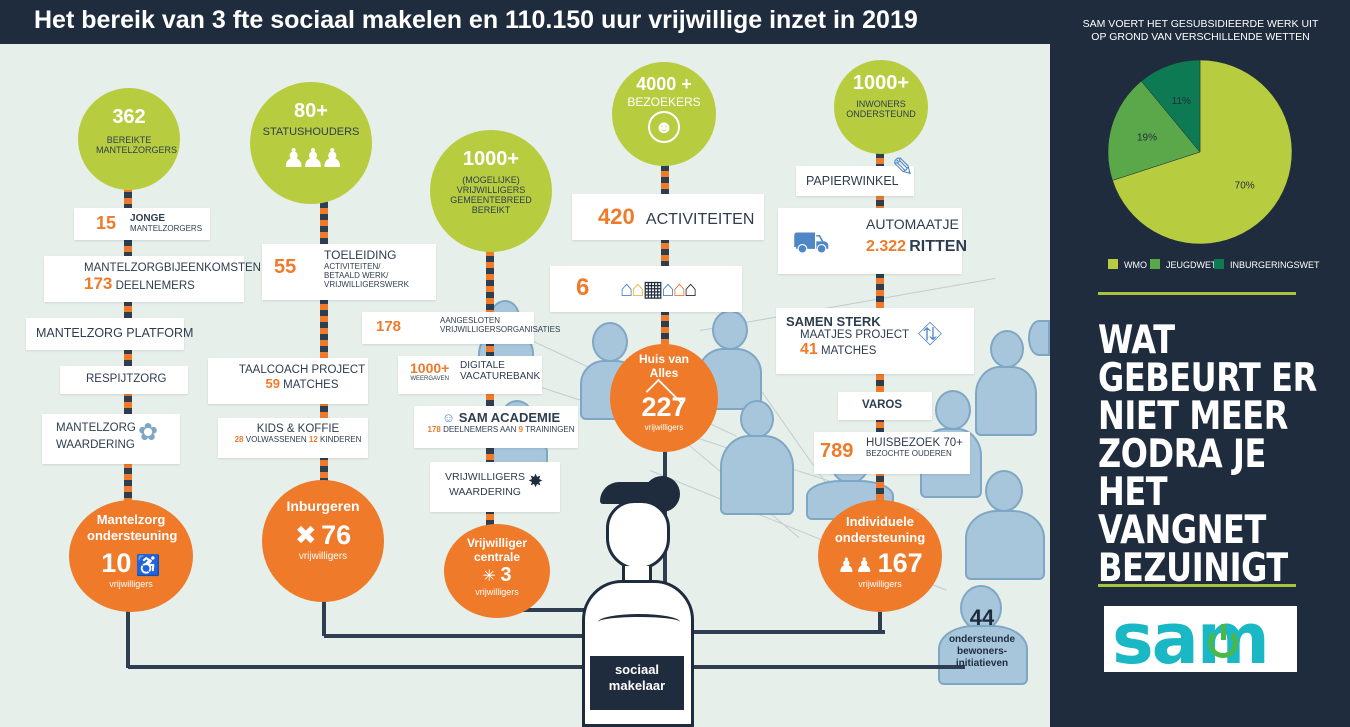  What do you see at coordinates (489, 576) in the screenshot?
I see `network-icon: ✳` at bounding box center [489, 576].